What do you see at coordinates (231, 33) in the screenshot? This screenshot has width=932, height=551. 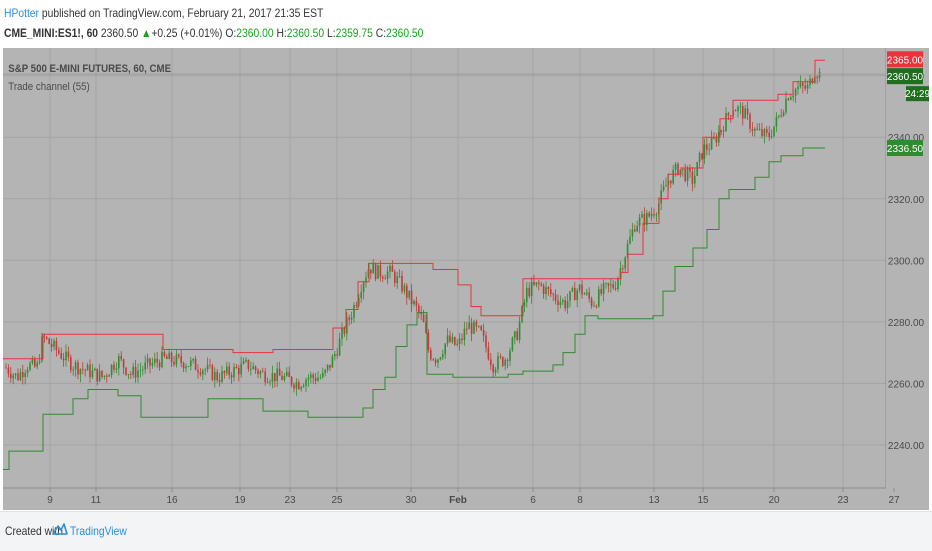 I see `open-label: O:` at bounding box center [231, 33].